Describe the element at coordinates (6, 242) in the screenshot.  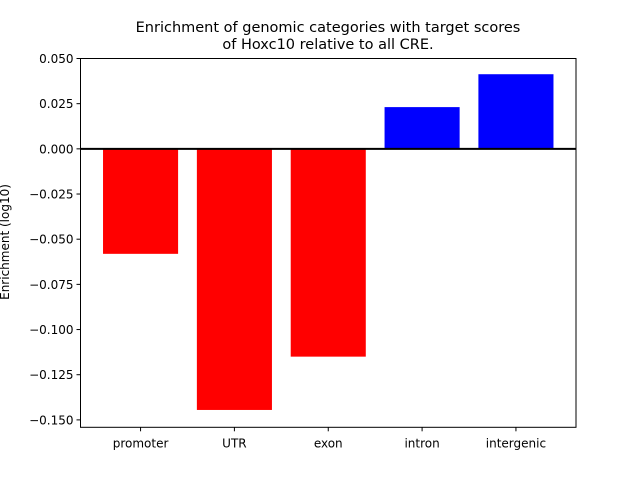
I see `y-axis-label: Enrichment (log10)` at that location.